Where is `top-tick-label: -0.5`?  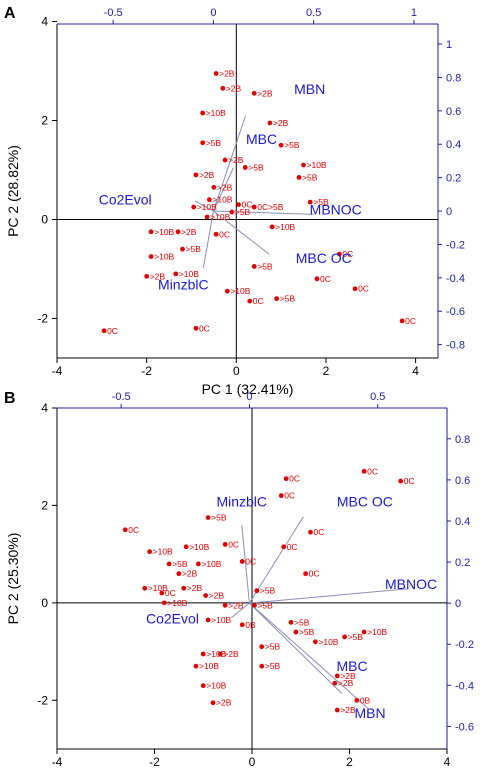 top-tick-label: -0.5 is located at coordinates (113, 13).